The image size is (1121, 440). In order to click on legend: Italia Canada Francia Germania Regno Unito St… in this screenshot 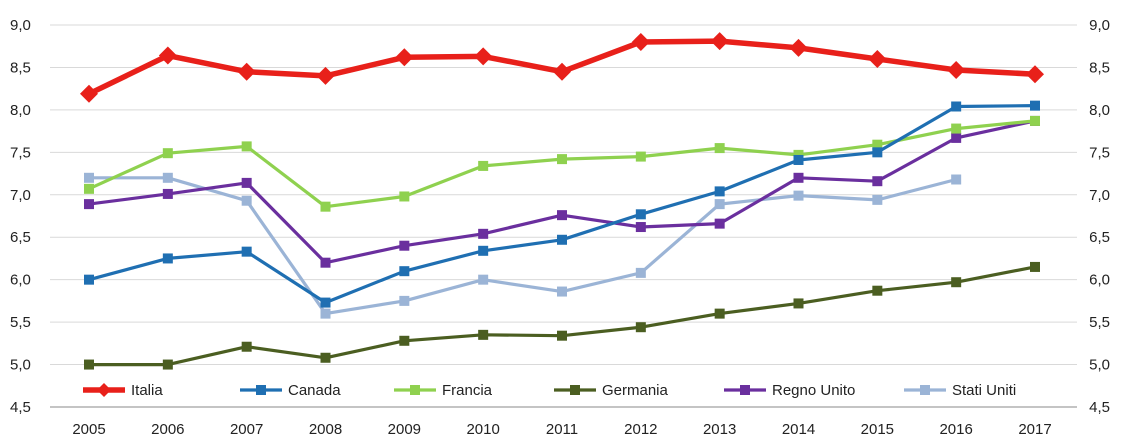, I will do `click(549, 390)`.